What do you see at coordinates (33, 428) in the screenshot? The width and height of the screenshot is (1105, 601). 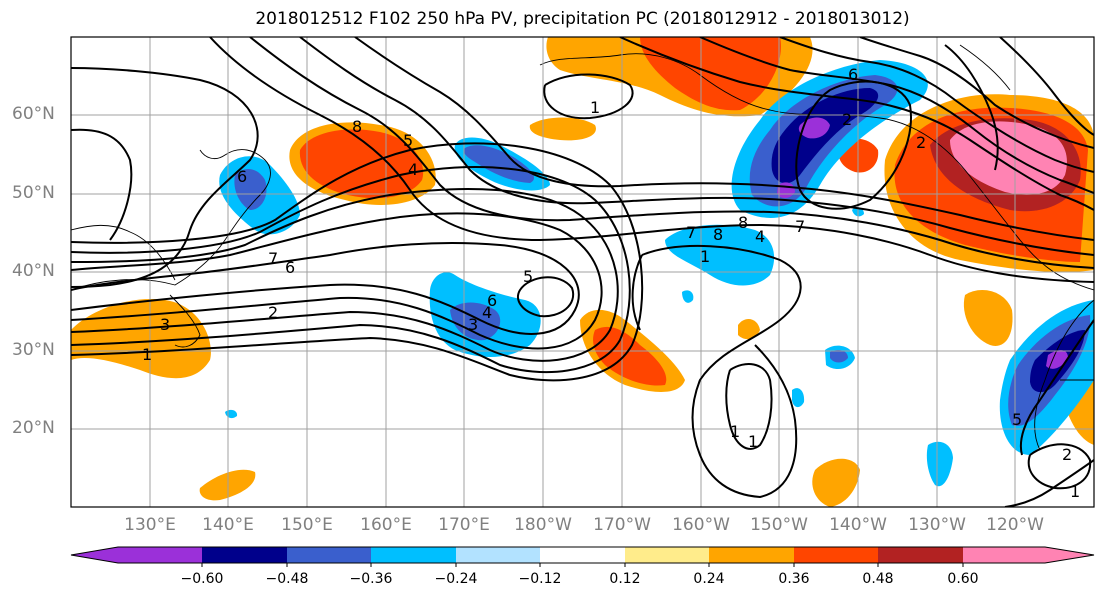 I see `lat-label-20n: 20°N` at bounding box center [33, 428].